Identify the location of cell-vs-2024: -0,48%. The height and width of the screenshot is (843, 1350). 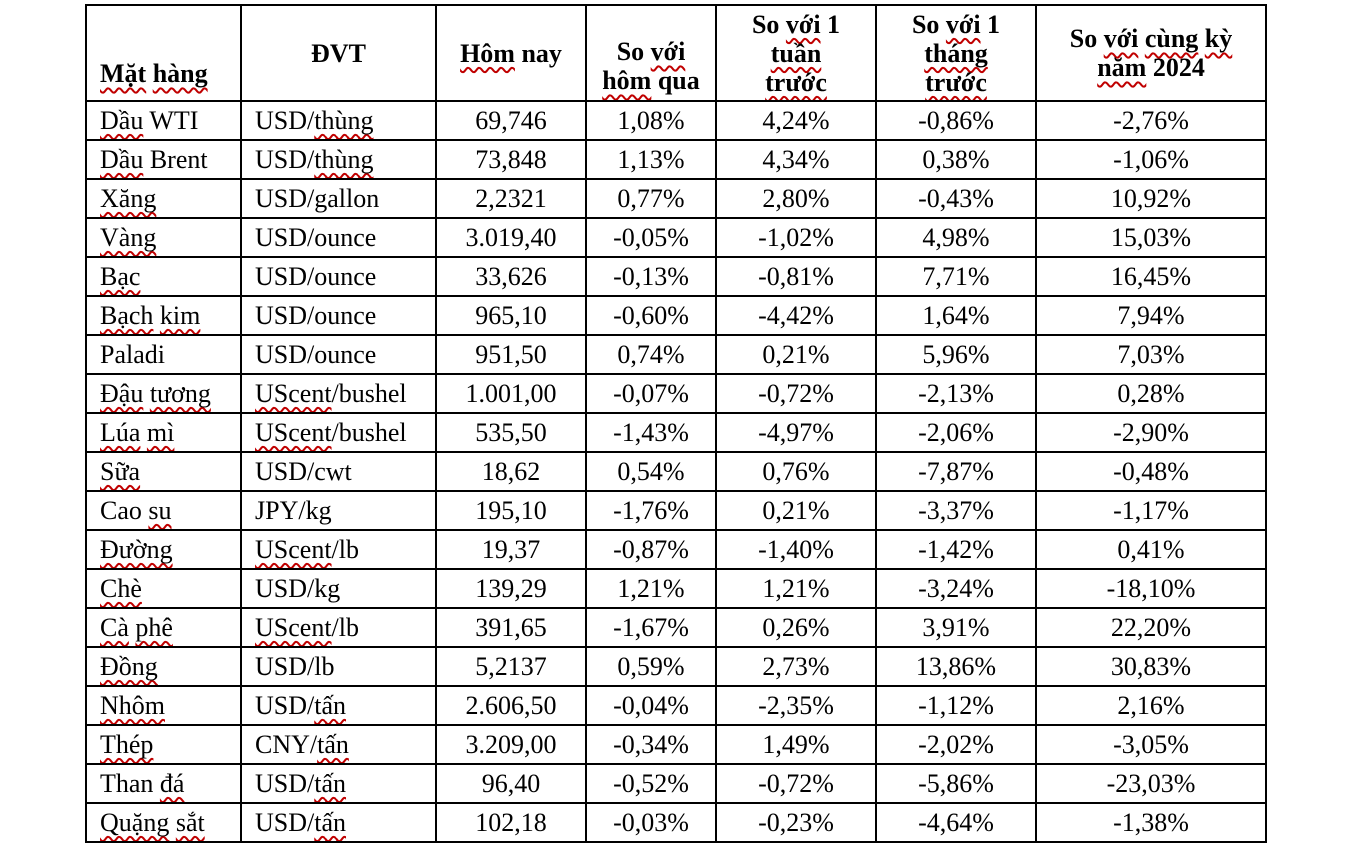
(1151, 471).